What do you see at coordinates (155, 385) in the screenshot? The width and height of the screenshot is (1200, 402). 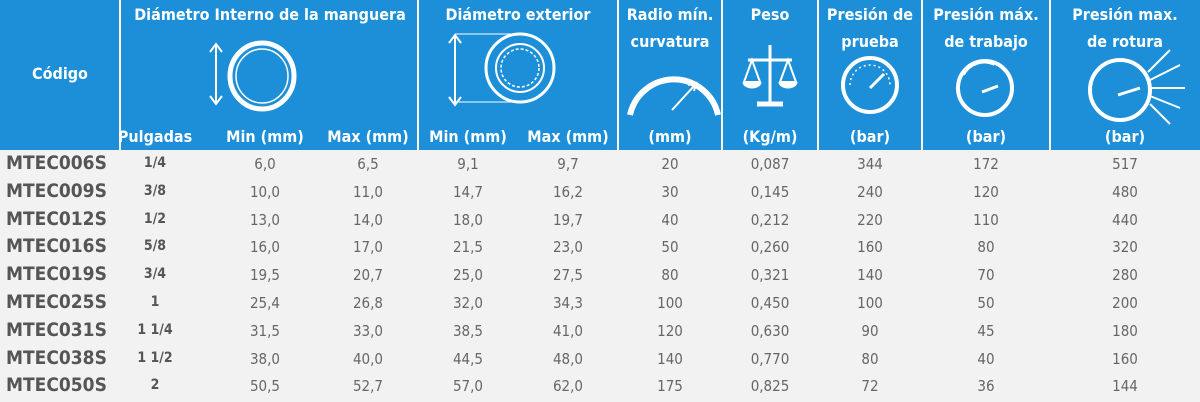 I see `cell: 2` at bounding box center [155, 385].